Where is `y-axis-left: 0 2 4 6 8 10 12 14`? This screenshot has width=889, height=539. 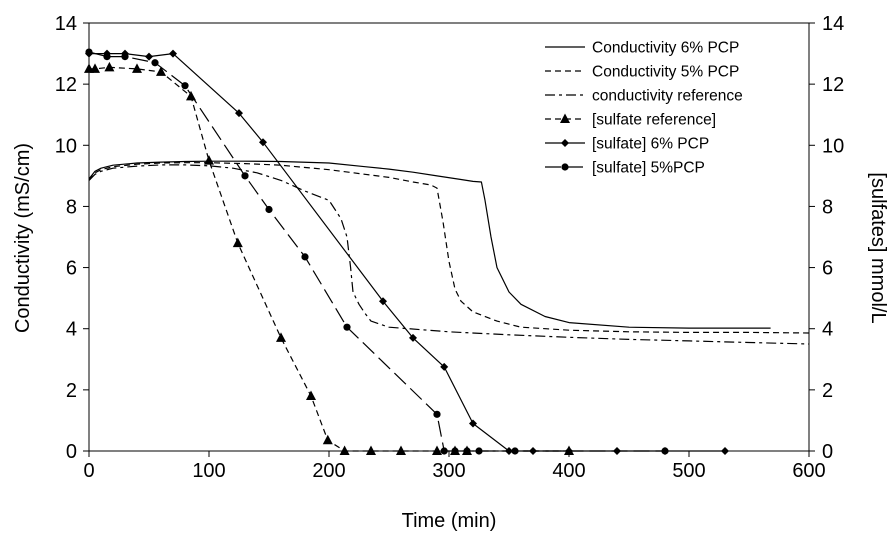
y-axis-left: 0 2 4 6 8 10 12 14 is located at coordinates (72, 238).